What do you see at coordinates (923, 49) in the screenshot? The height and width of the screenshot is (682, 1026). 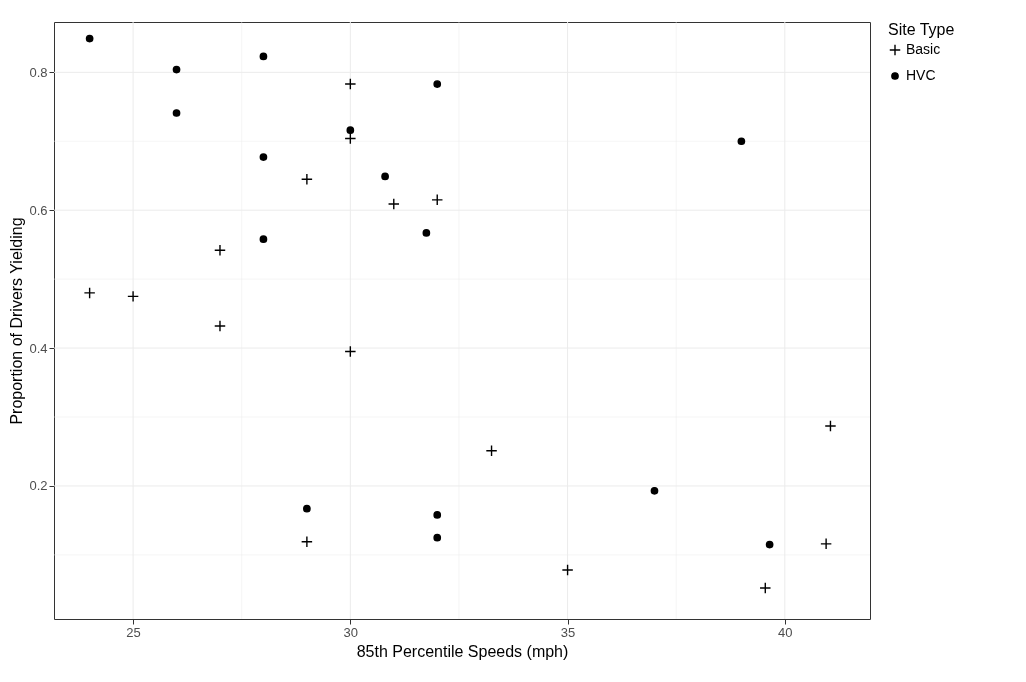 I see `legend-label: Basic` at bounding box center [923, 49].